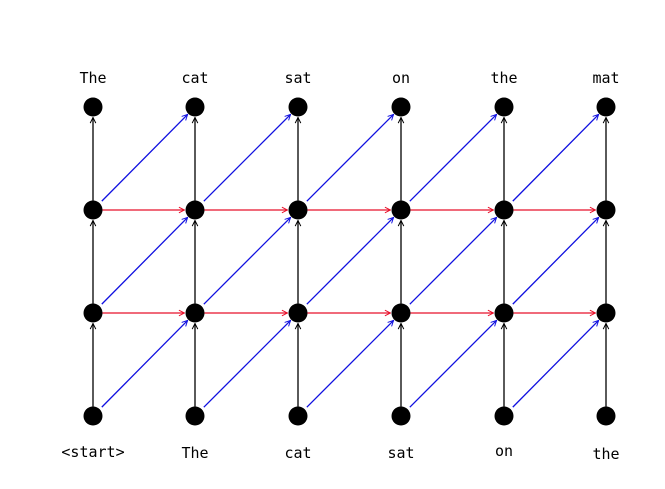 Image resolution: width=665 pixels, height=489 pixels. Describe the element at coordinates (194, 453) in the screenshot. I see `bottom-word-label: The` at that location.